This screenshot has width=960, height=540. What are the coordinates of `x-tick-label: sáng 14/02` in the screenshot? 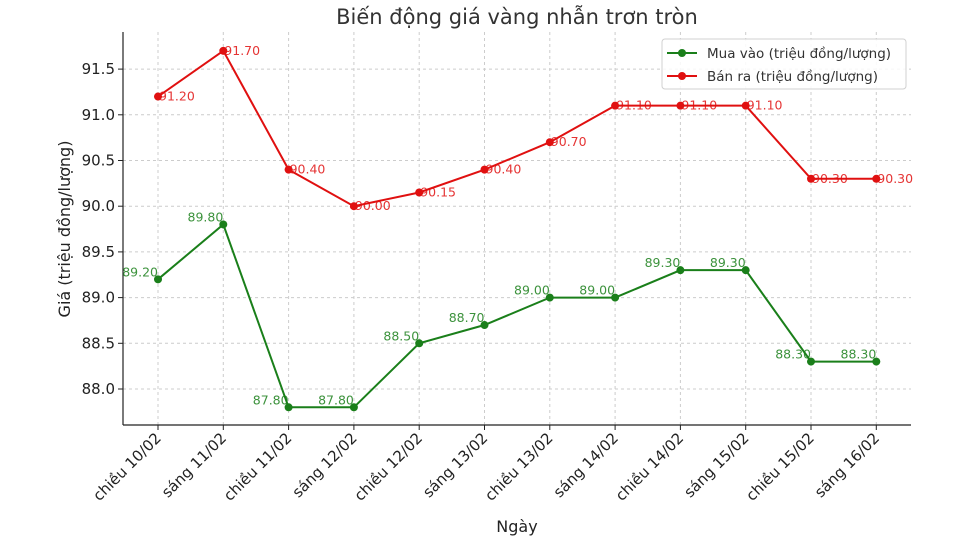 It's located at (586, 465).